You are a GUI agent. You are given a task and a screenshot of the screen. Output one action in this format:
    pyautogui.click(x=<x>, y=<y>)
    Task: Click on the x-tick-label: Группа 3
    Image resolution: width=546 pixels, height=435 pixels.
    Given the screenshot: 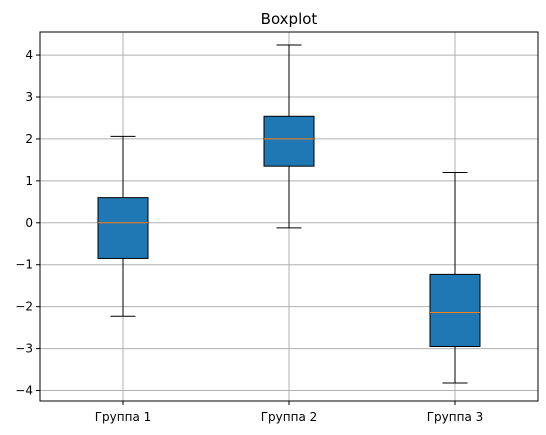 What is the action you would take?
    pyautogui.click(x=455, y=417)
    